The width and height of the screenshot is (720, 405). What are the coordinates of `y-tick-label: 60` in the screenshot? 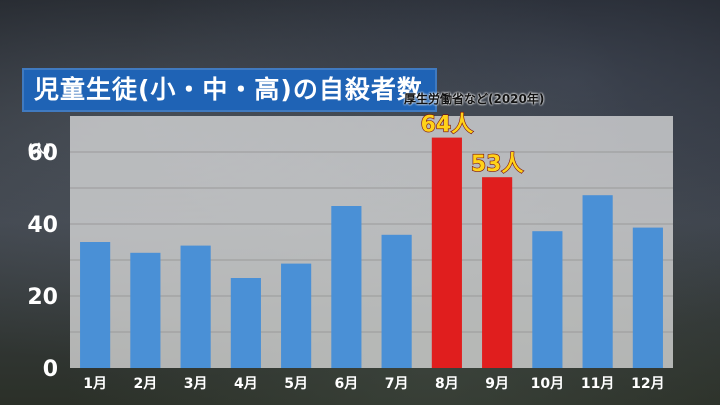 It's located at (42, 153).